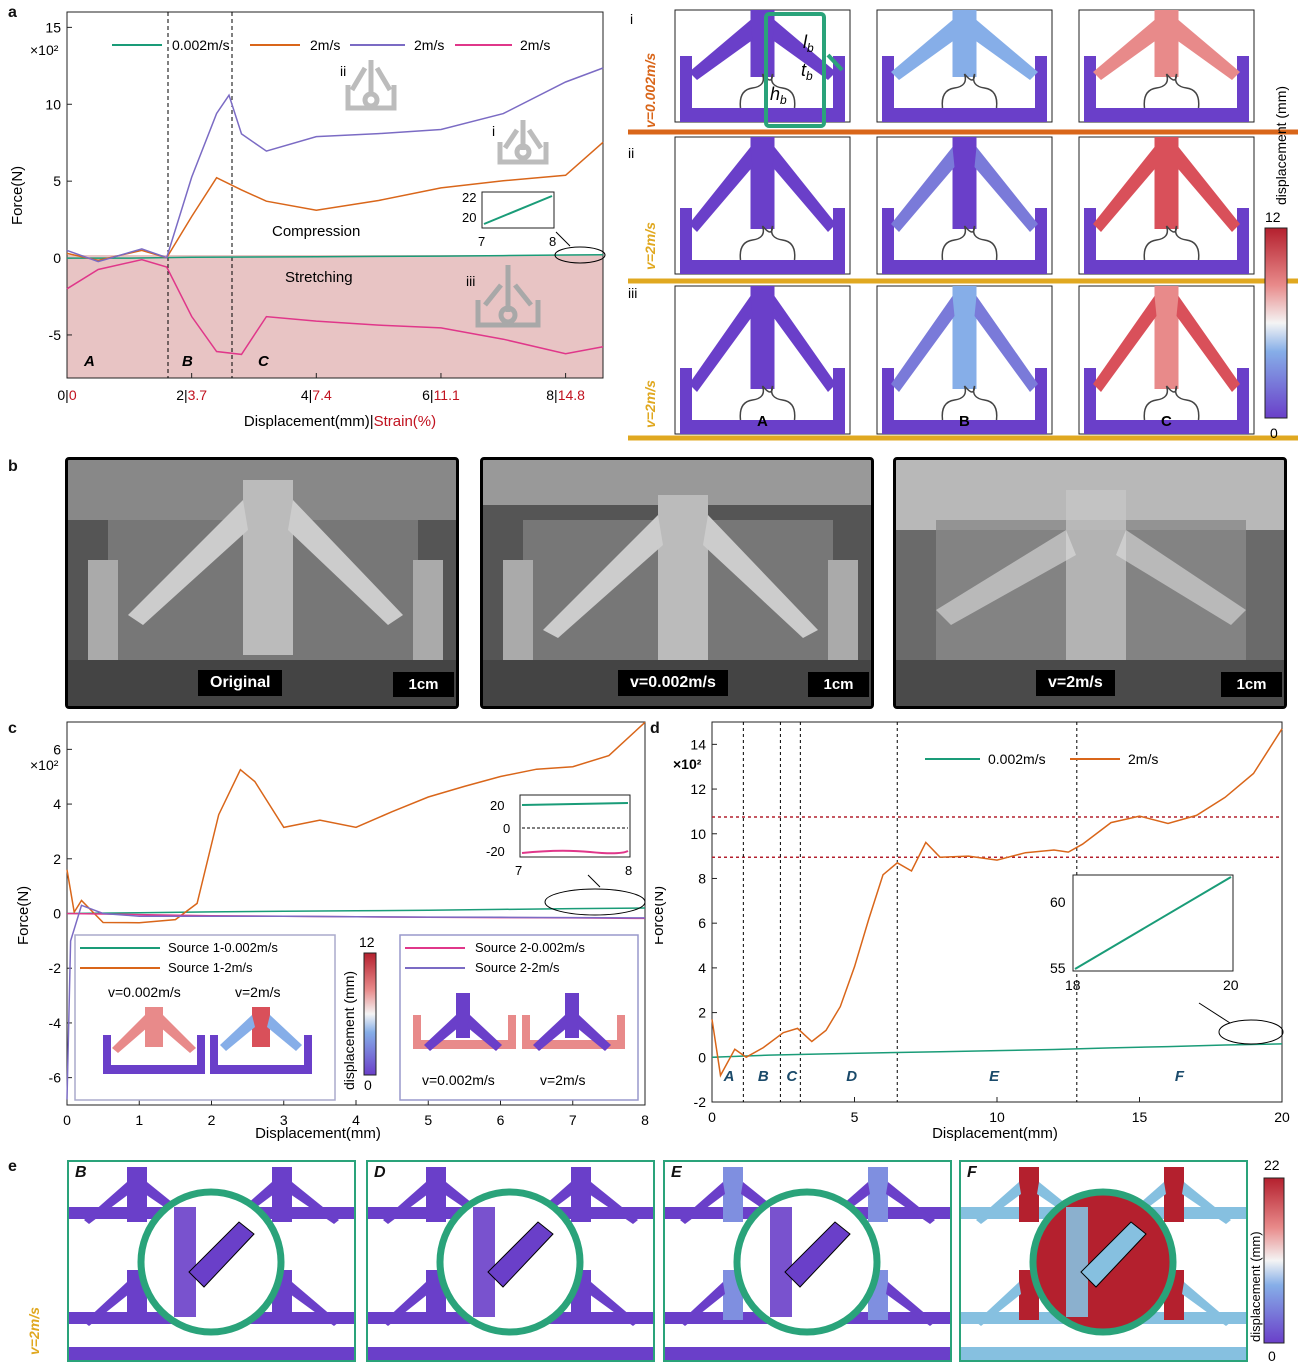  What do you see at coordinates (144, 992) in the screenshot?
I see `chart-c-sub-label-0: v=0.002m/s` at bounding box center [144, 992].